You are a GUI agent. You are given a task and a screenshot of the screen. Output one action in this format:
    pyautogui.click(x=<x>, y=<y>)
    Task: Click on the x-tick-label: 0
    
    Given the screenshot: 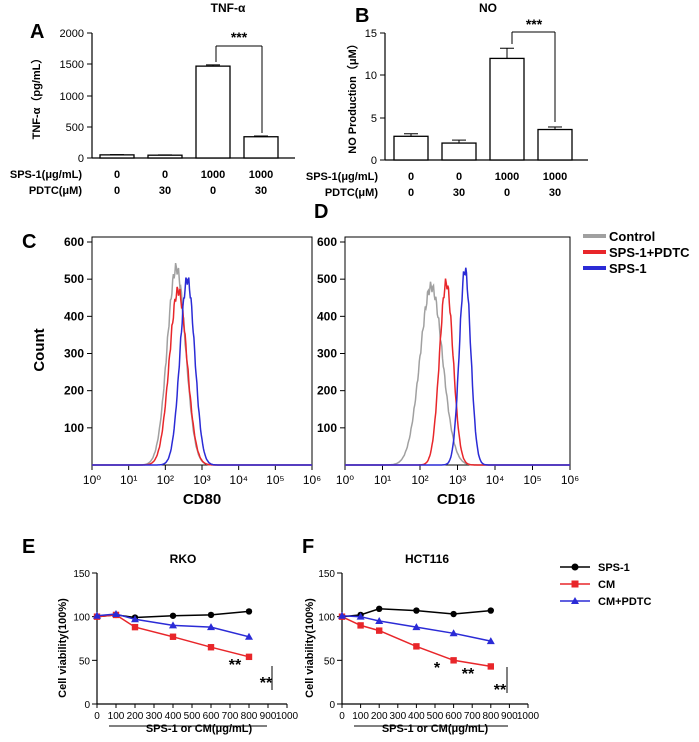 What is the action you would take?
    pyautogui.click(x=97, y=716)
    